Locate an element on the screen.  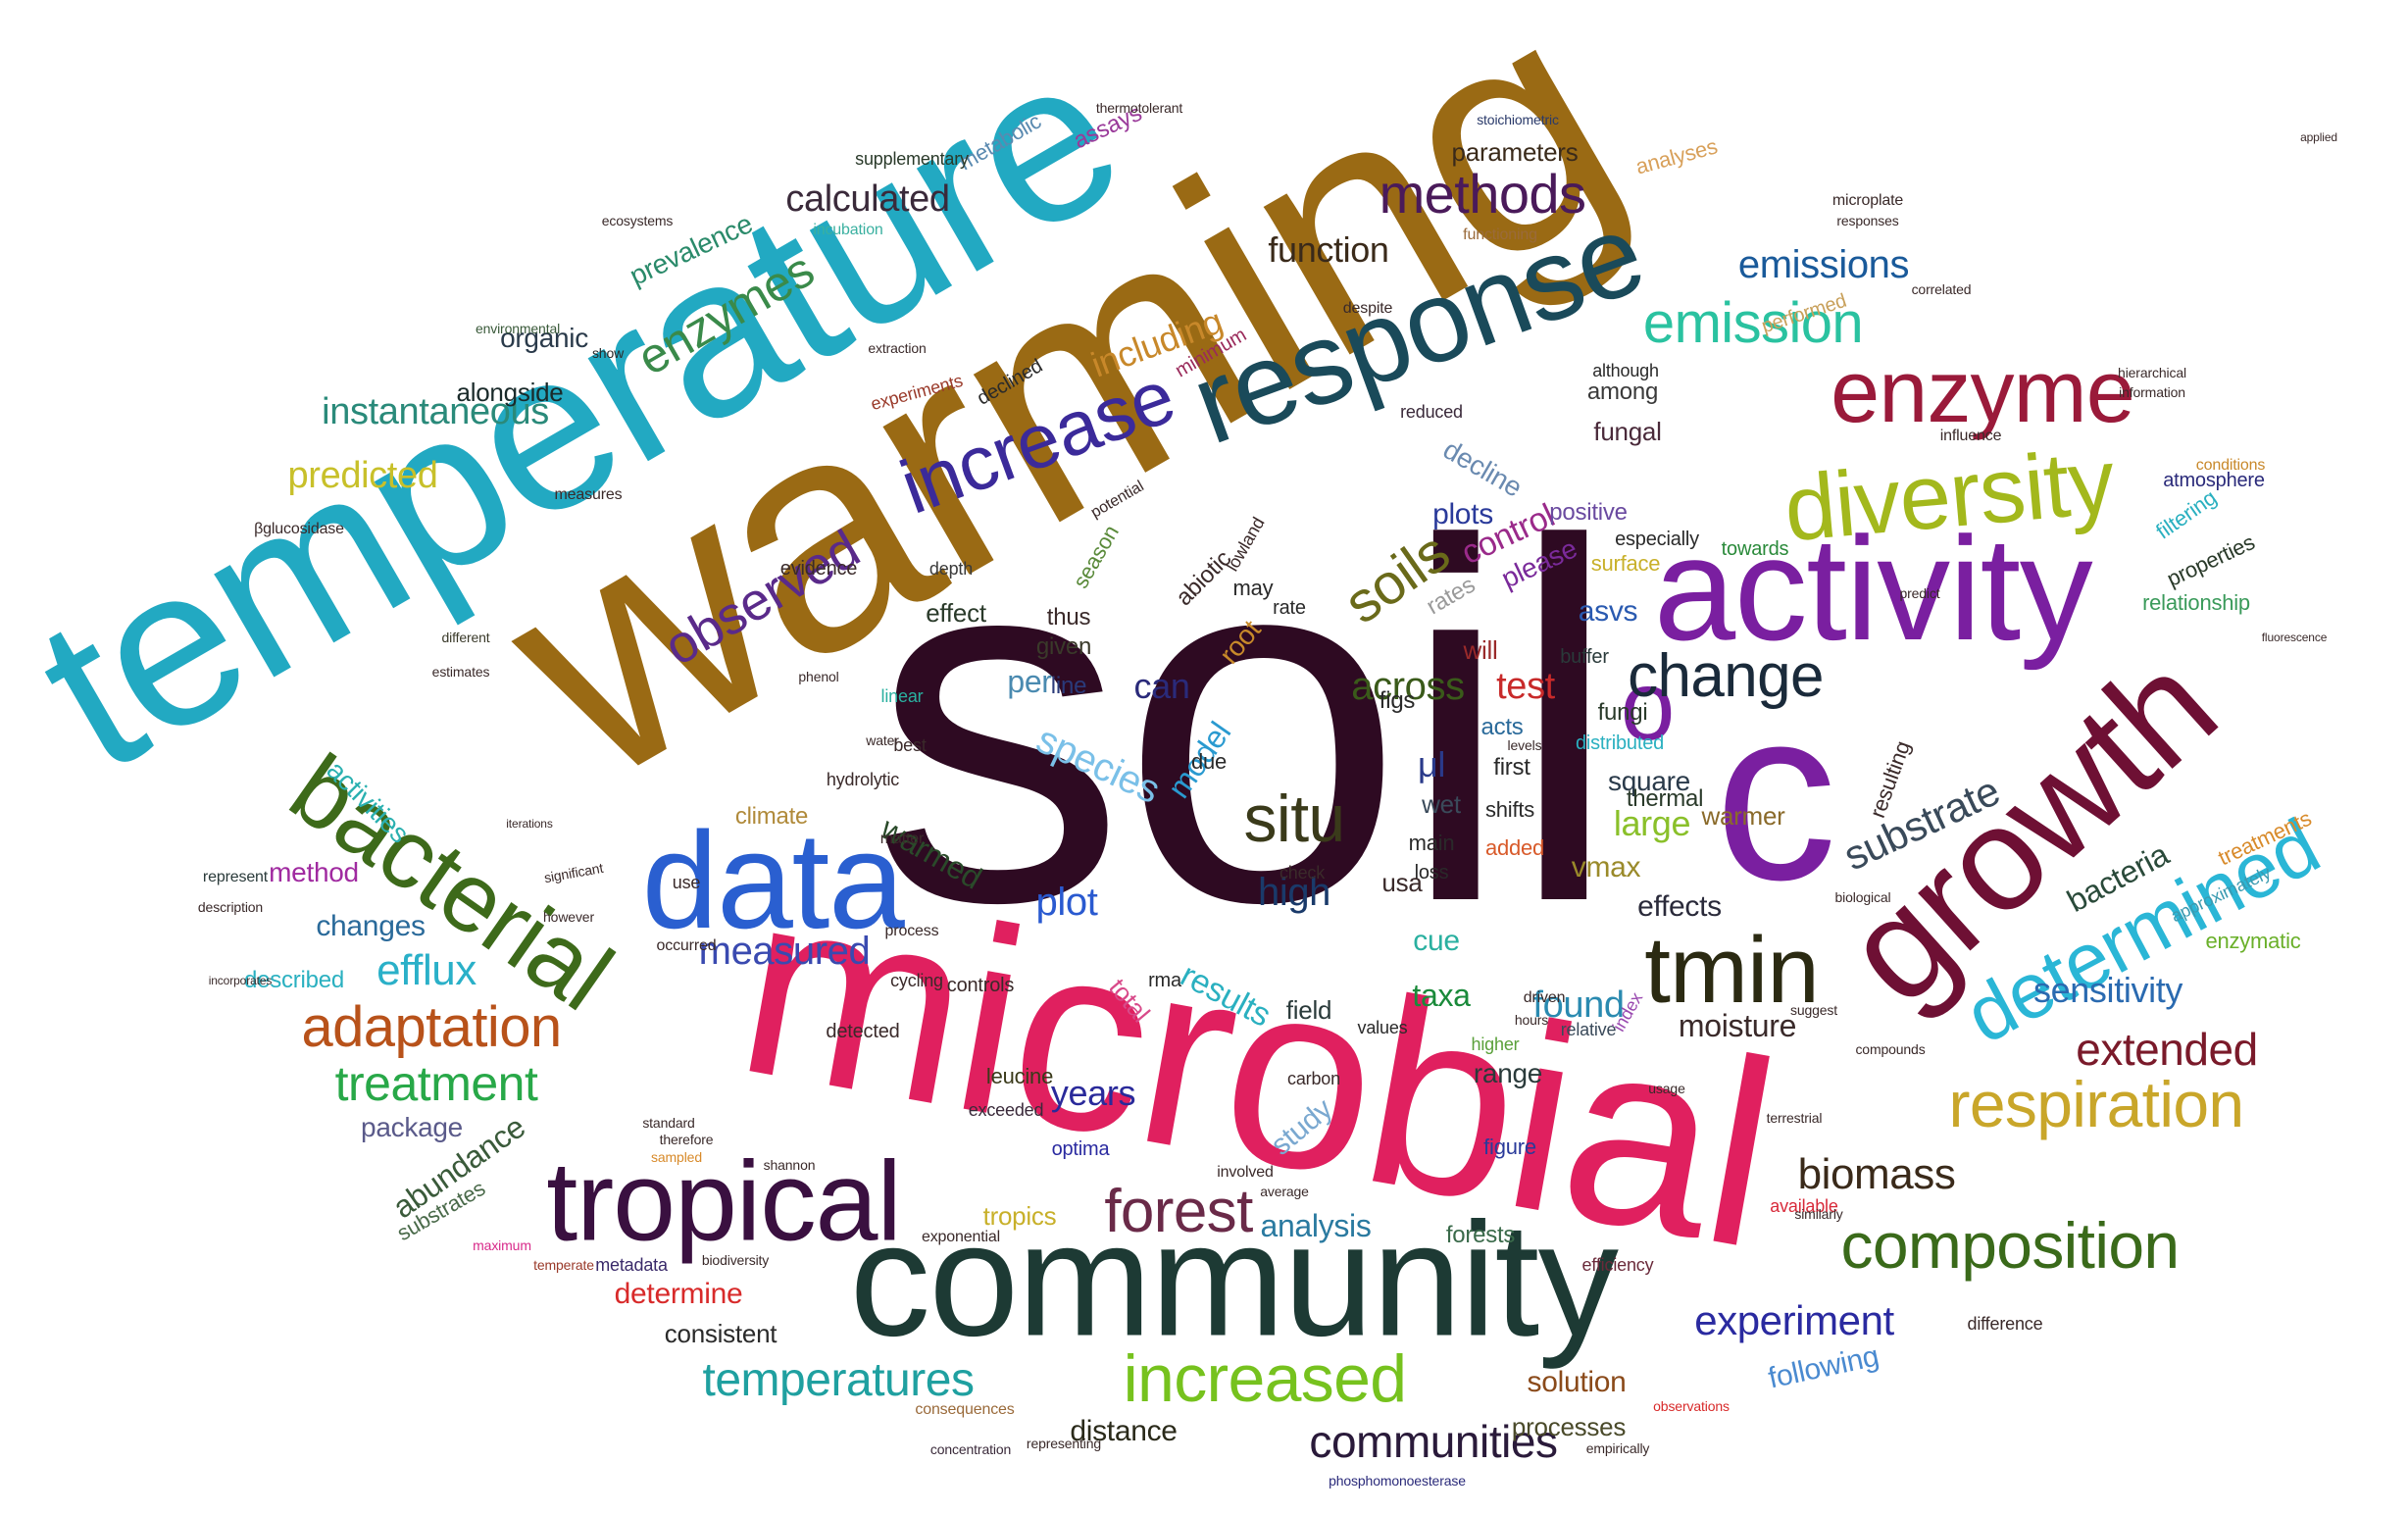
word-parameters: parameters is located at coordinates (1515, 152).